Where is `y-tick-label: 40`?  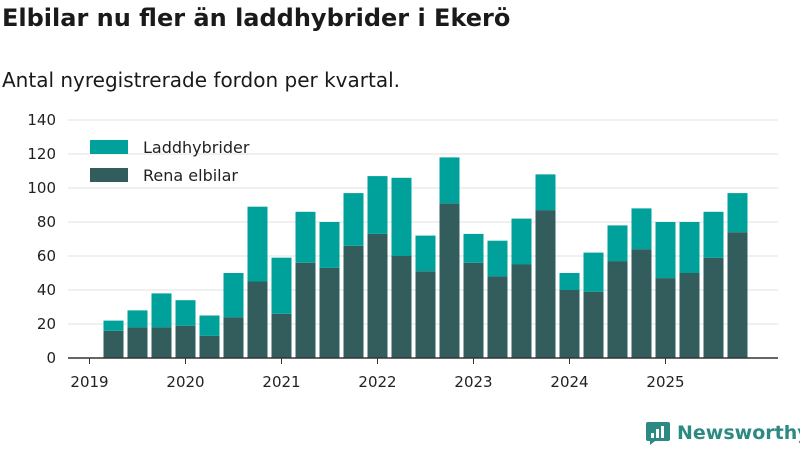
y-tick-label: 40 is located at coordinates (46, 290).